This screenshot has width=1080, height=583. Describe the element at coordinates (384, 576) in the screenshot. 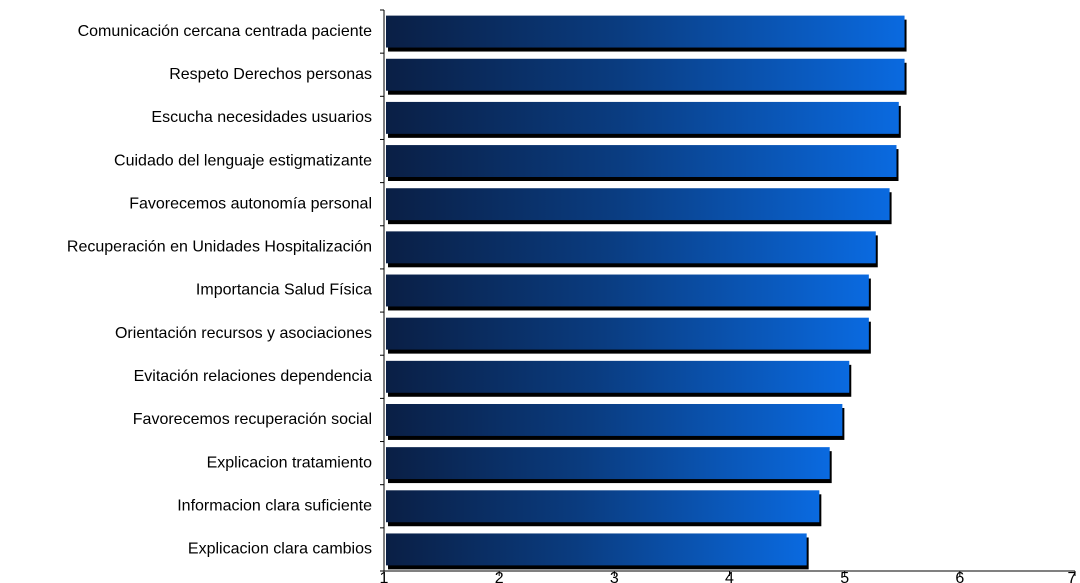

I see `x-tick-label: 1` at that location.